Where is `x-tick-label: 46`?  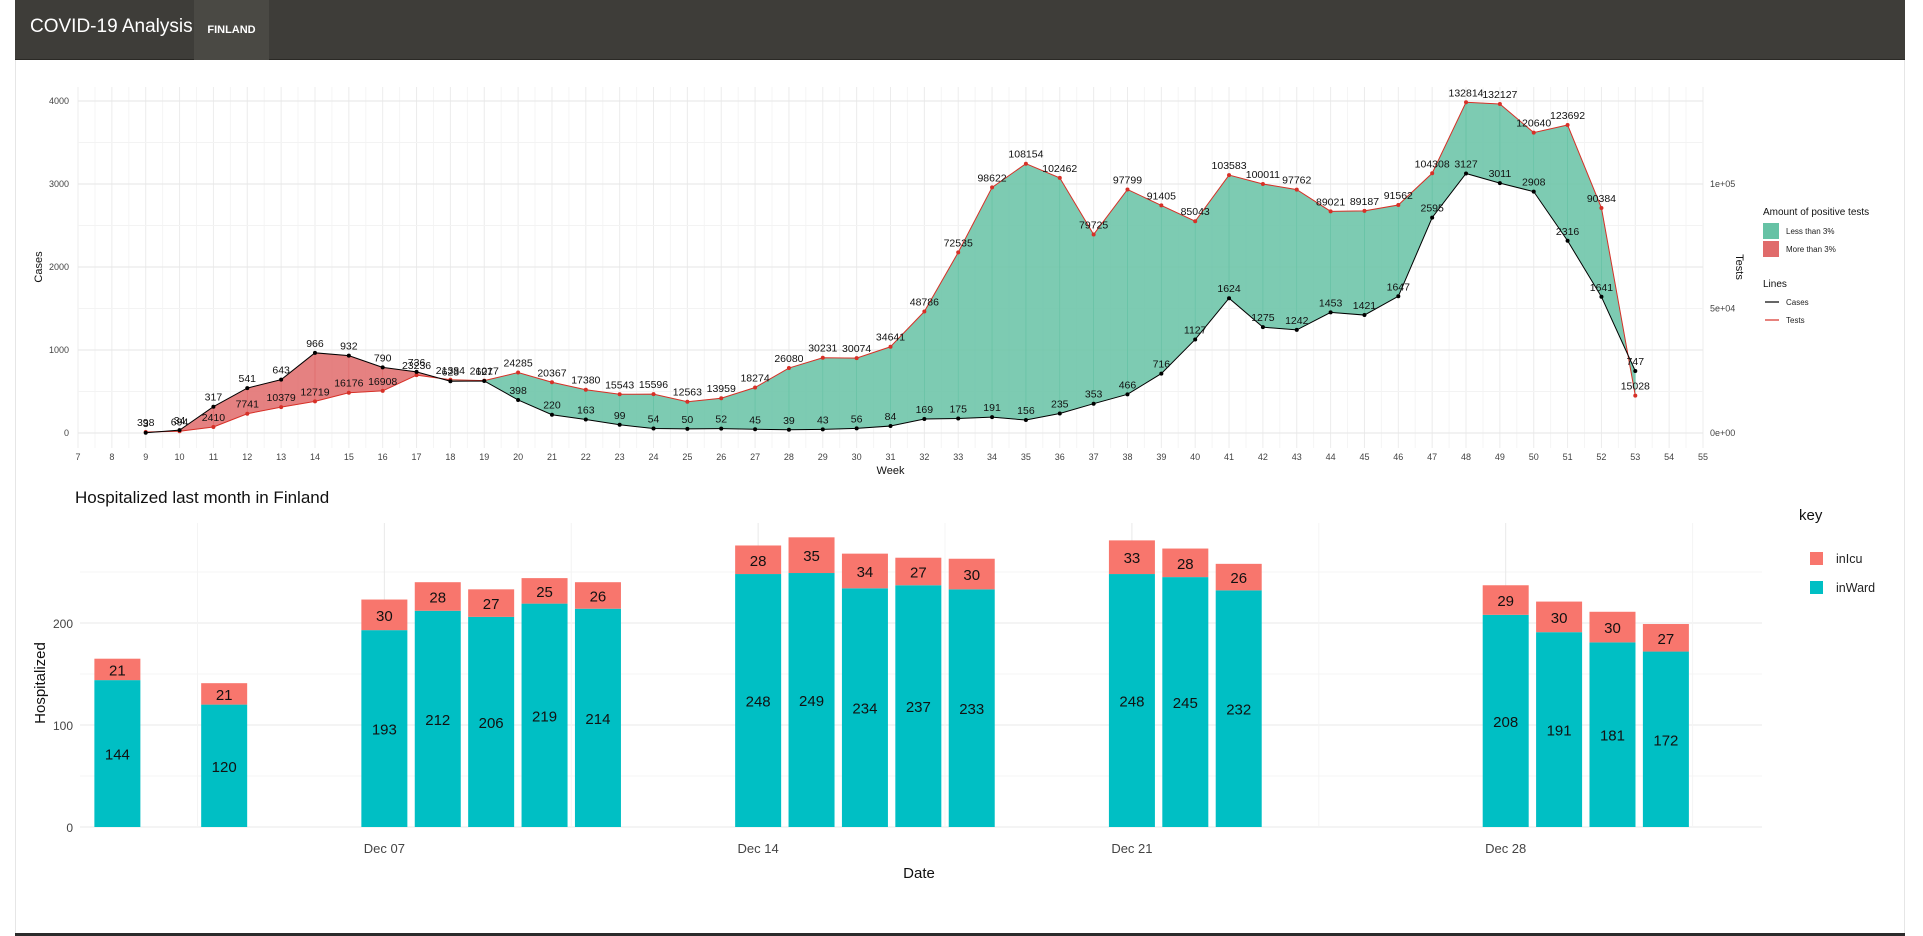 x-tick-label: 46 is located at coordinates (1398, 457).